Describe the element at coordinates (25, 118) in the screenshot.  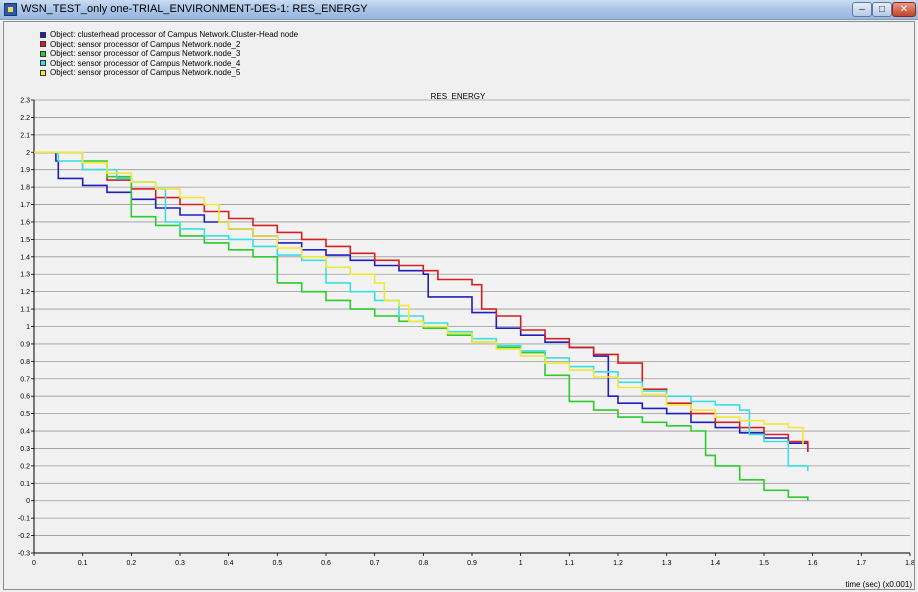
I see `y-tick-label: 2.2` at that location.